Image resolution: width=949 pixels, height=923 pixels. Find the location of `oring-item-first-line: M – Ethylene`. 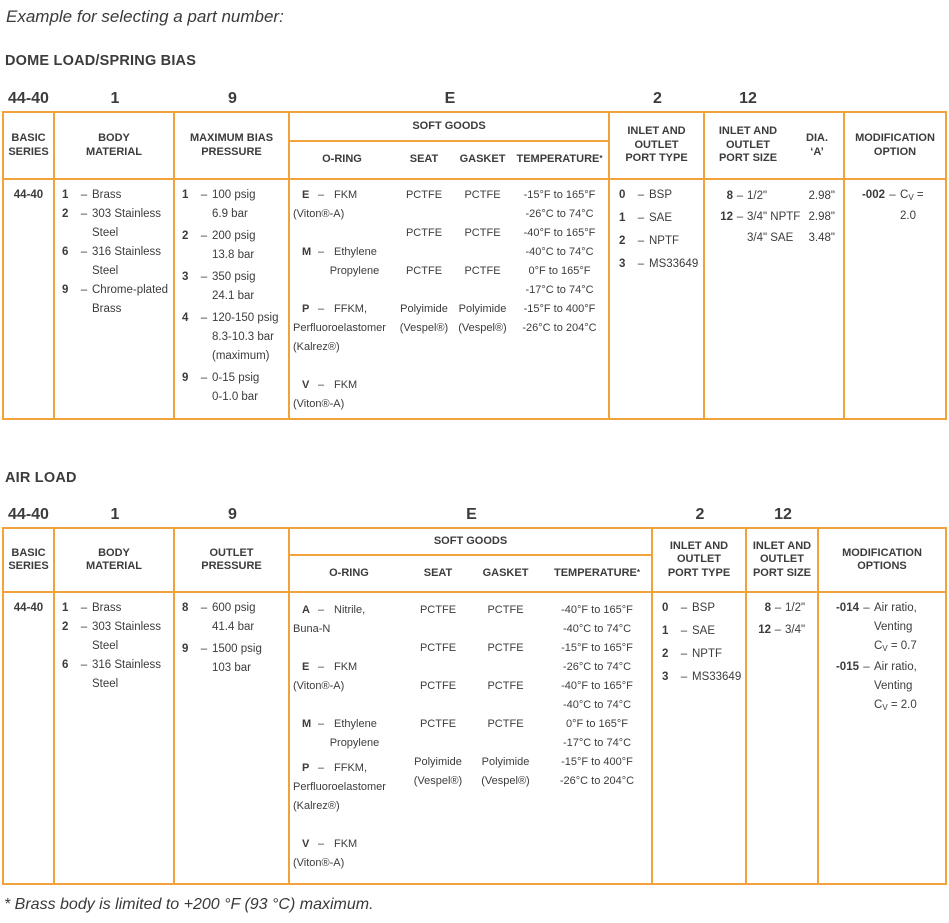

oring-item-first-line: M – Ethylene is located at coordinates (350, 724).